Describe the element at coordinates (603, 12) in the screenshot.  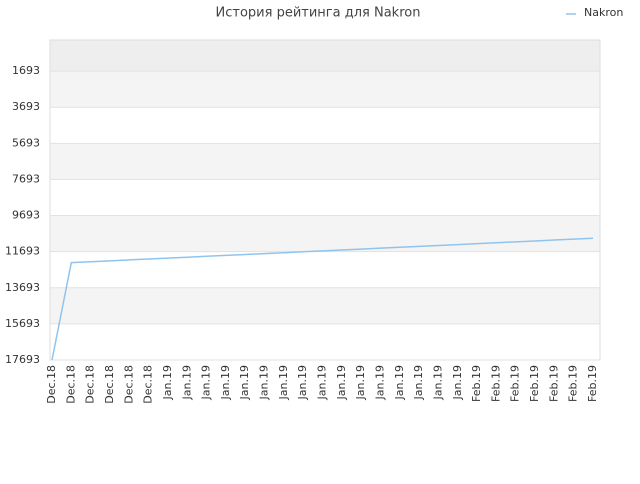
I see `legend-label: Nakron` at that location.